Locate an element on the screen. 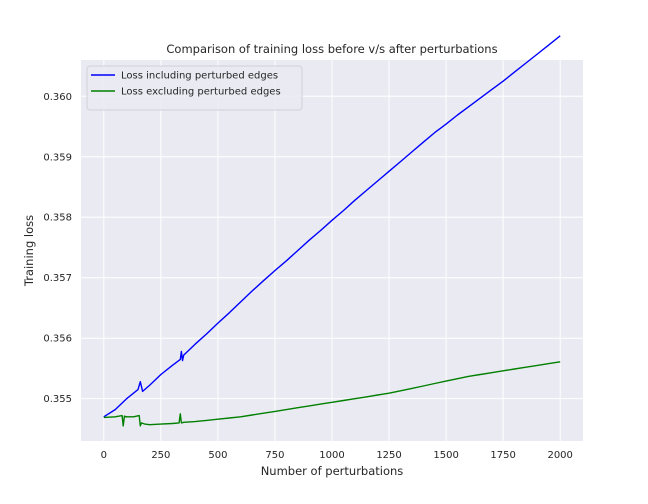 The height and width of the screenshot is (504, 648). x-axis-label: Number of perturbations is located at coordinates (332, 471).